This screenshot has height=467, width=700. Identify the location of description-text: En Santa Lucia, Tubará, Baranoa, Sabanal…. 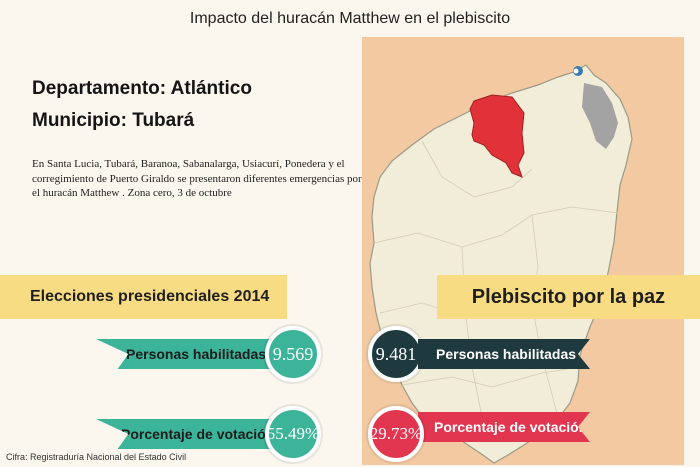
(197, 178).